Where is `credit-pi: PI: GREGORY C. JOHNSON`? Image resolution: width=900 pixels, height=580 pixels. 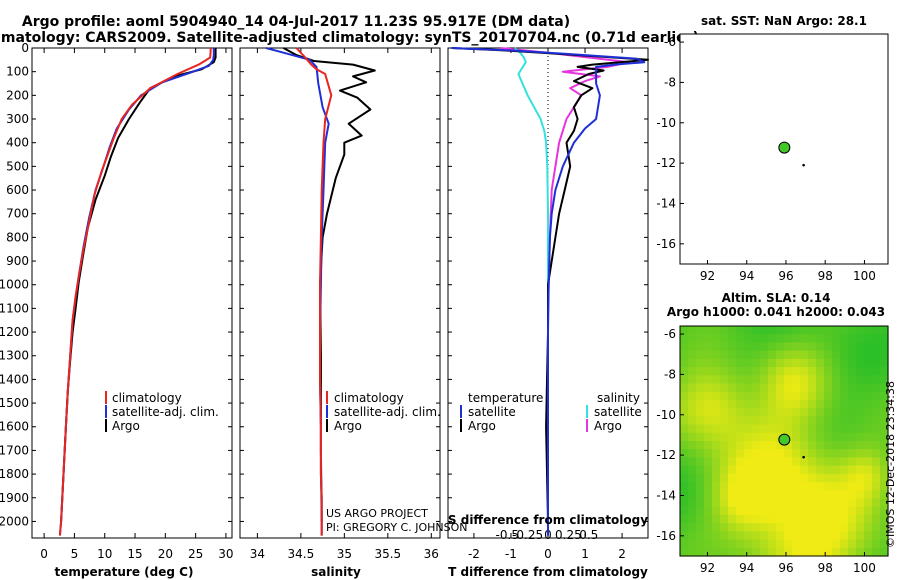
credit-pi: PI: GREGORY C. JOHNSON is located at coordinates (396, 527).